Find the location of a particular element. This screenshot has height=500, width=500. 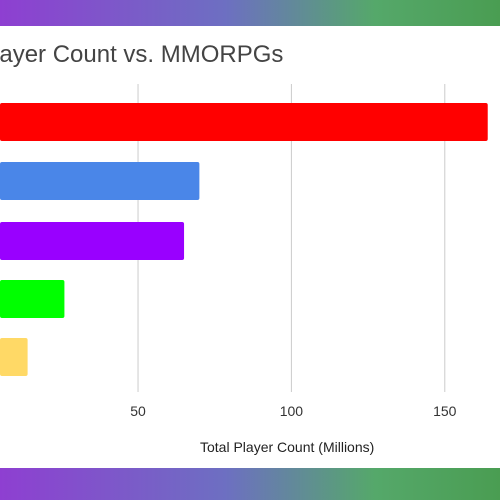

x-tick-label: 50 is located at coordinates (138, 411).